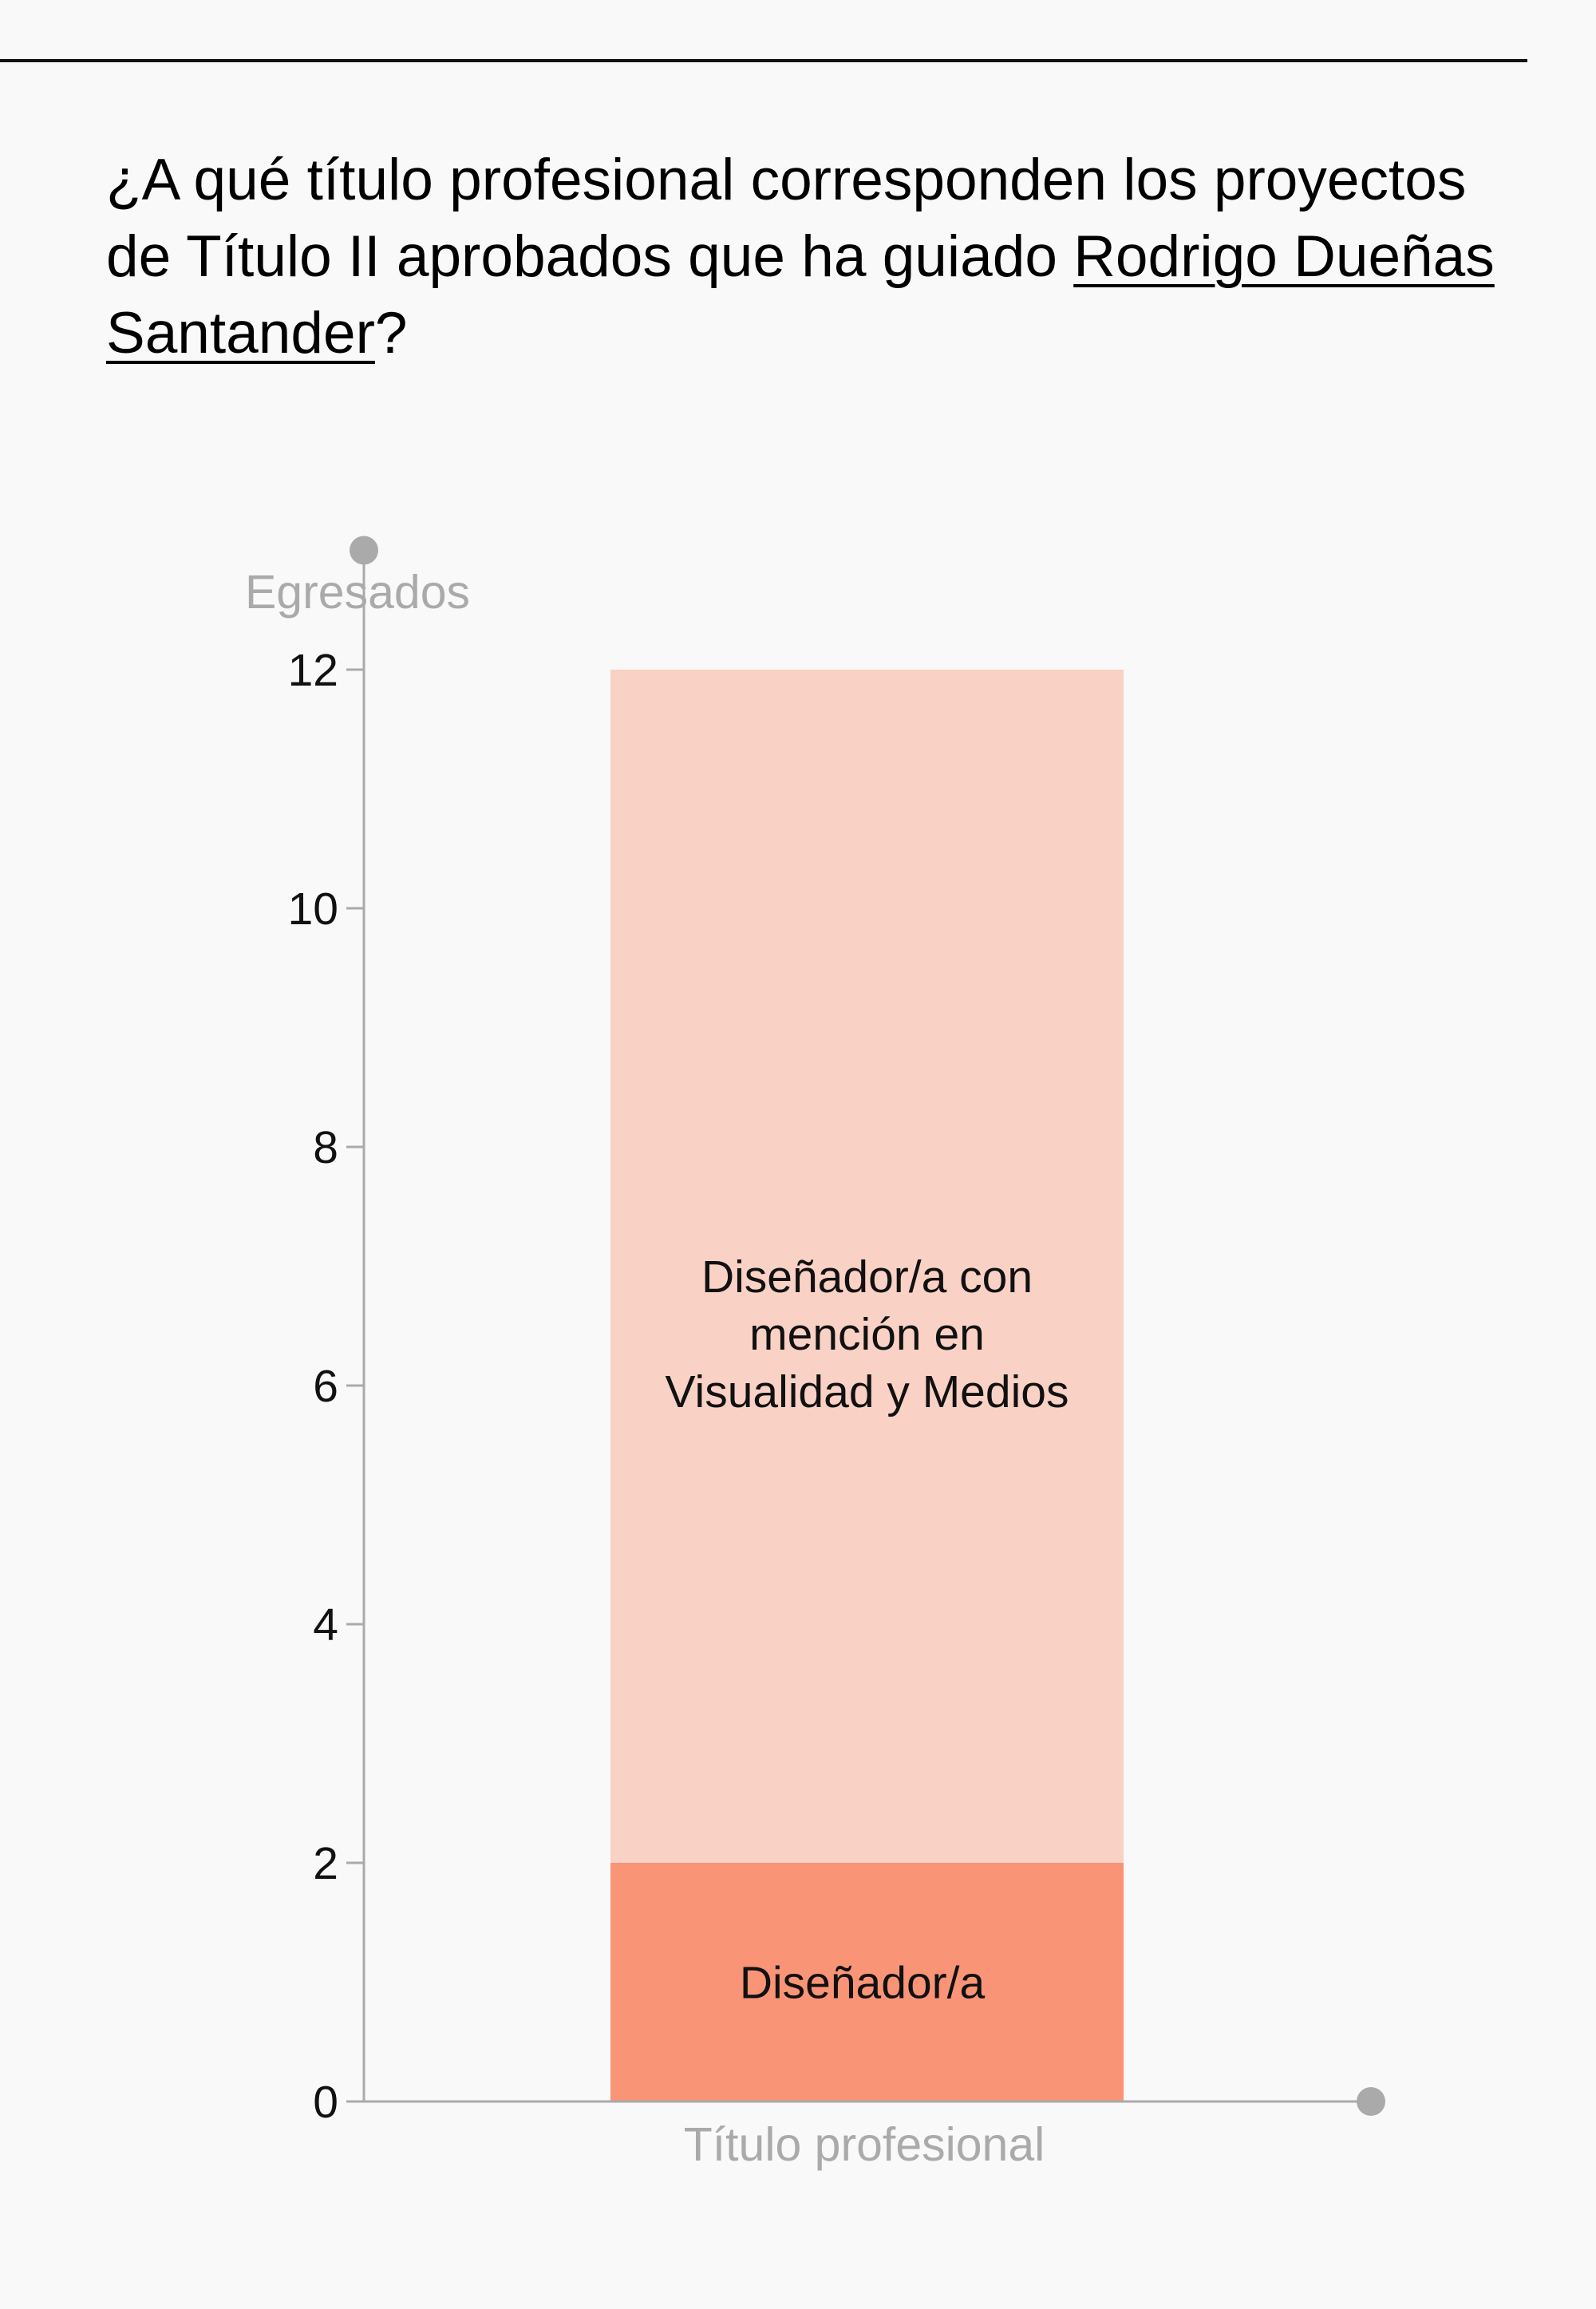 This screenshot has height=2309, width=1596. I want to click on y-tick-label-6: 6, so click(325, 1386).